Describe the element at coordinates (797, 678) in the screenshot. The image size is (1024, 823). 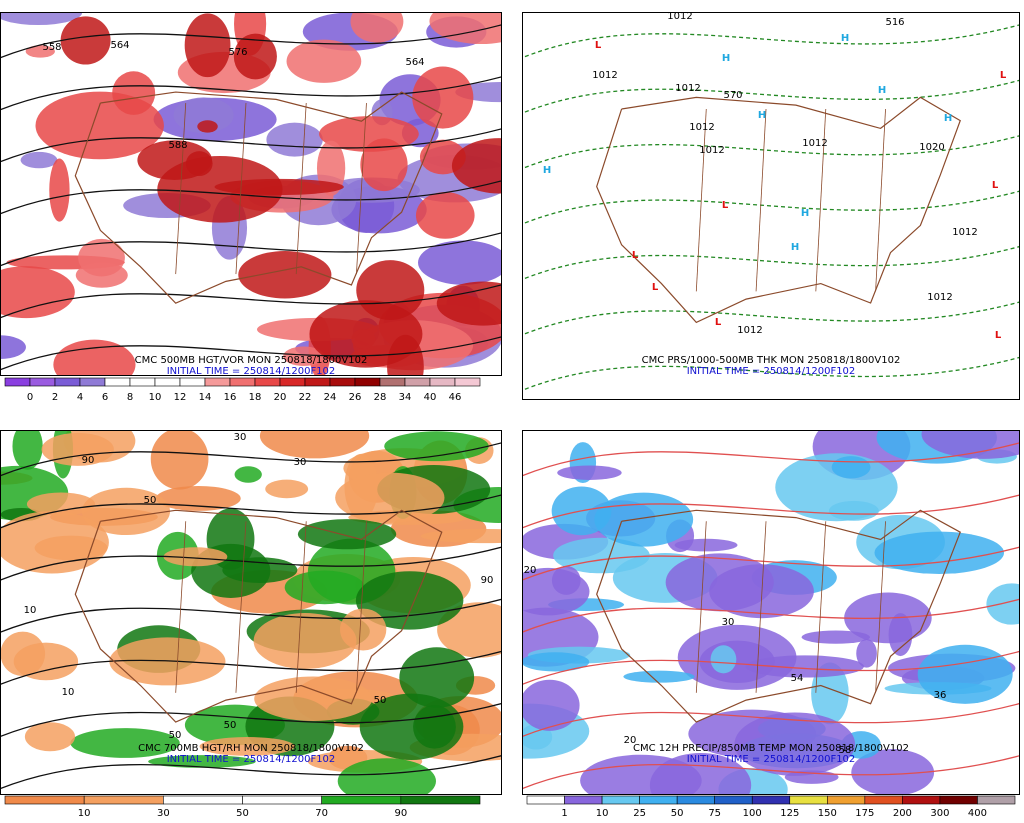
I see `map-label: 54` at that location.